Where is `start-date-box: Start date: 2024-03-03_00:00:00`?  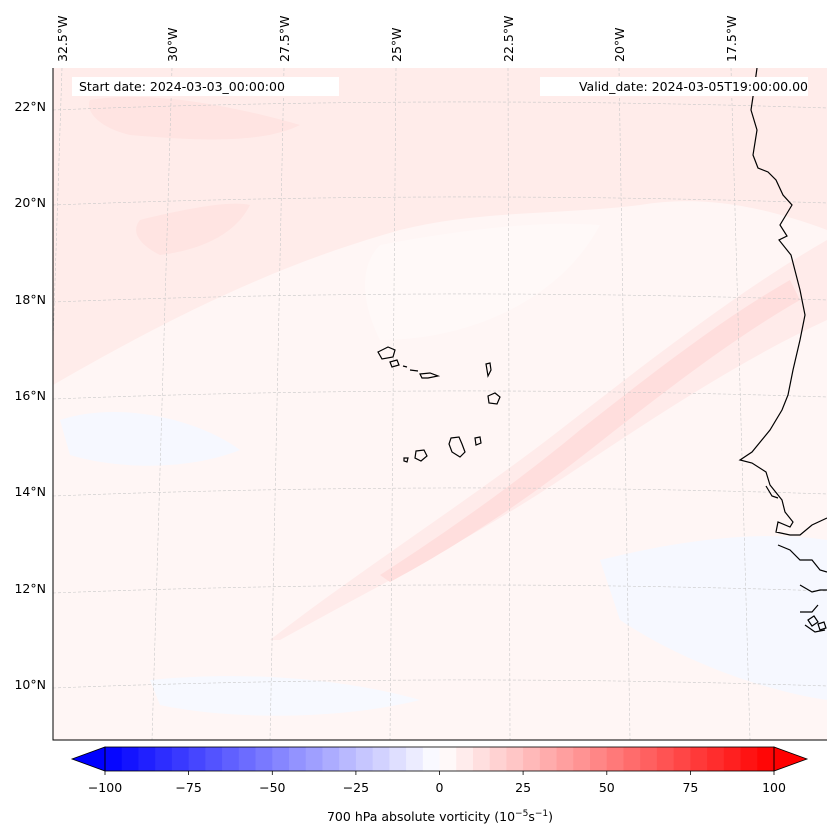
start-date-box: Start date: 2024-03-03_00:00:00 is located at coordinates (205, 86).